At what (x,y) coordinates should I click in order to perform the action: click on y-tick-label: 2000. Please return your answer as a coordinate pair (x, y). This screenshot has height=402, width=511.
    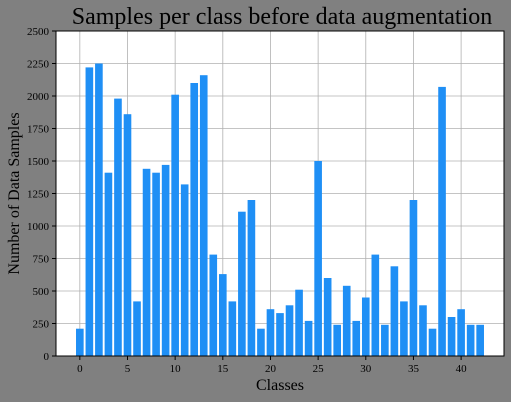
    Looking at the image, I should click on (38, 97).